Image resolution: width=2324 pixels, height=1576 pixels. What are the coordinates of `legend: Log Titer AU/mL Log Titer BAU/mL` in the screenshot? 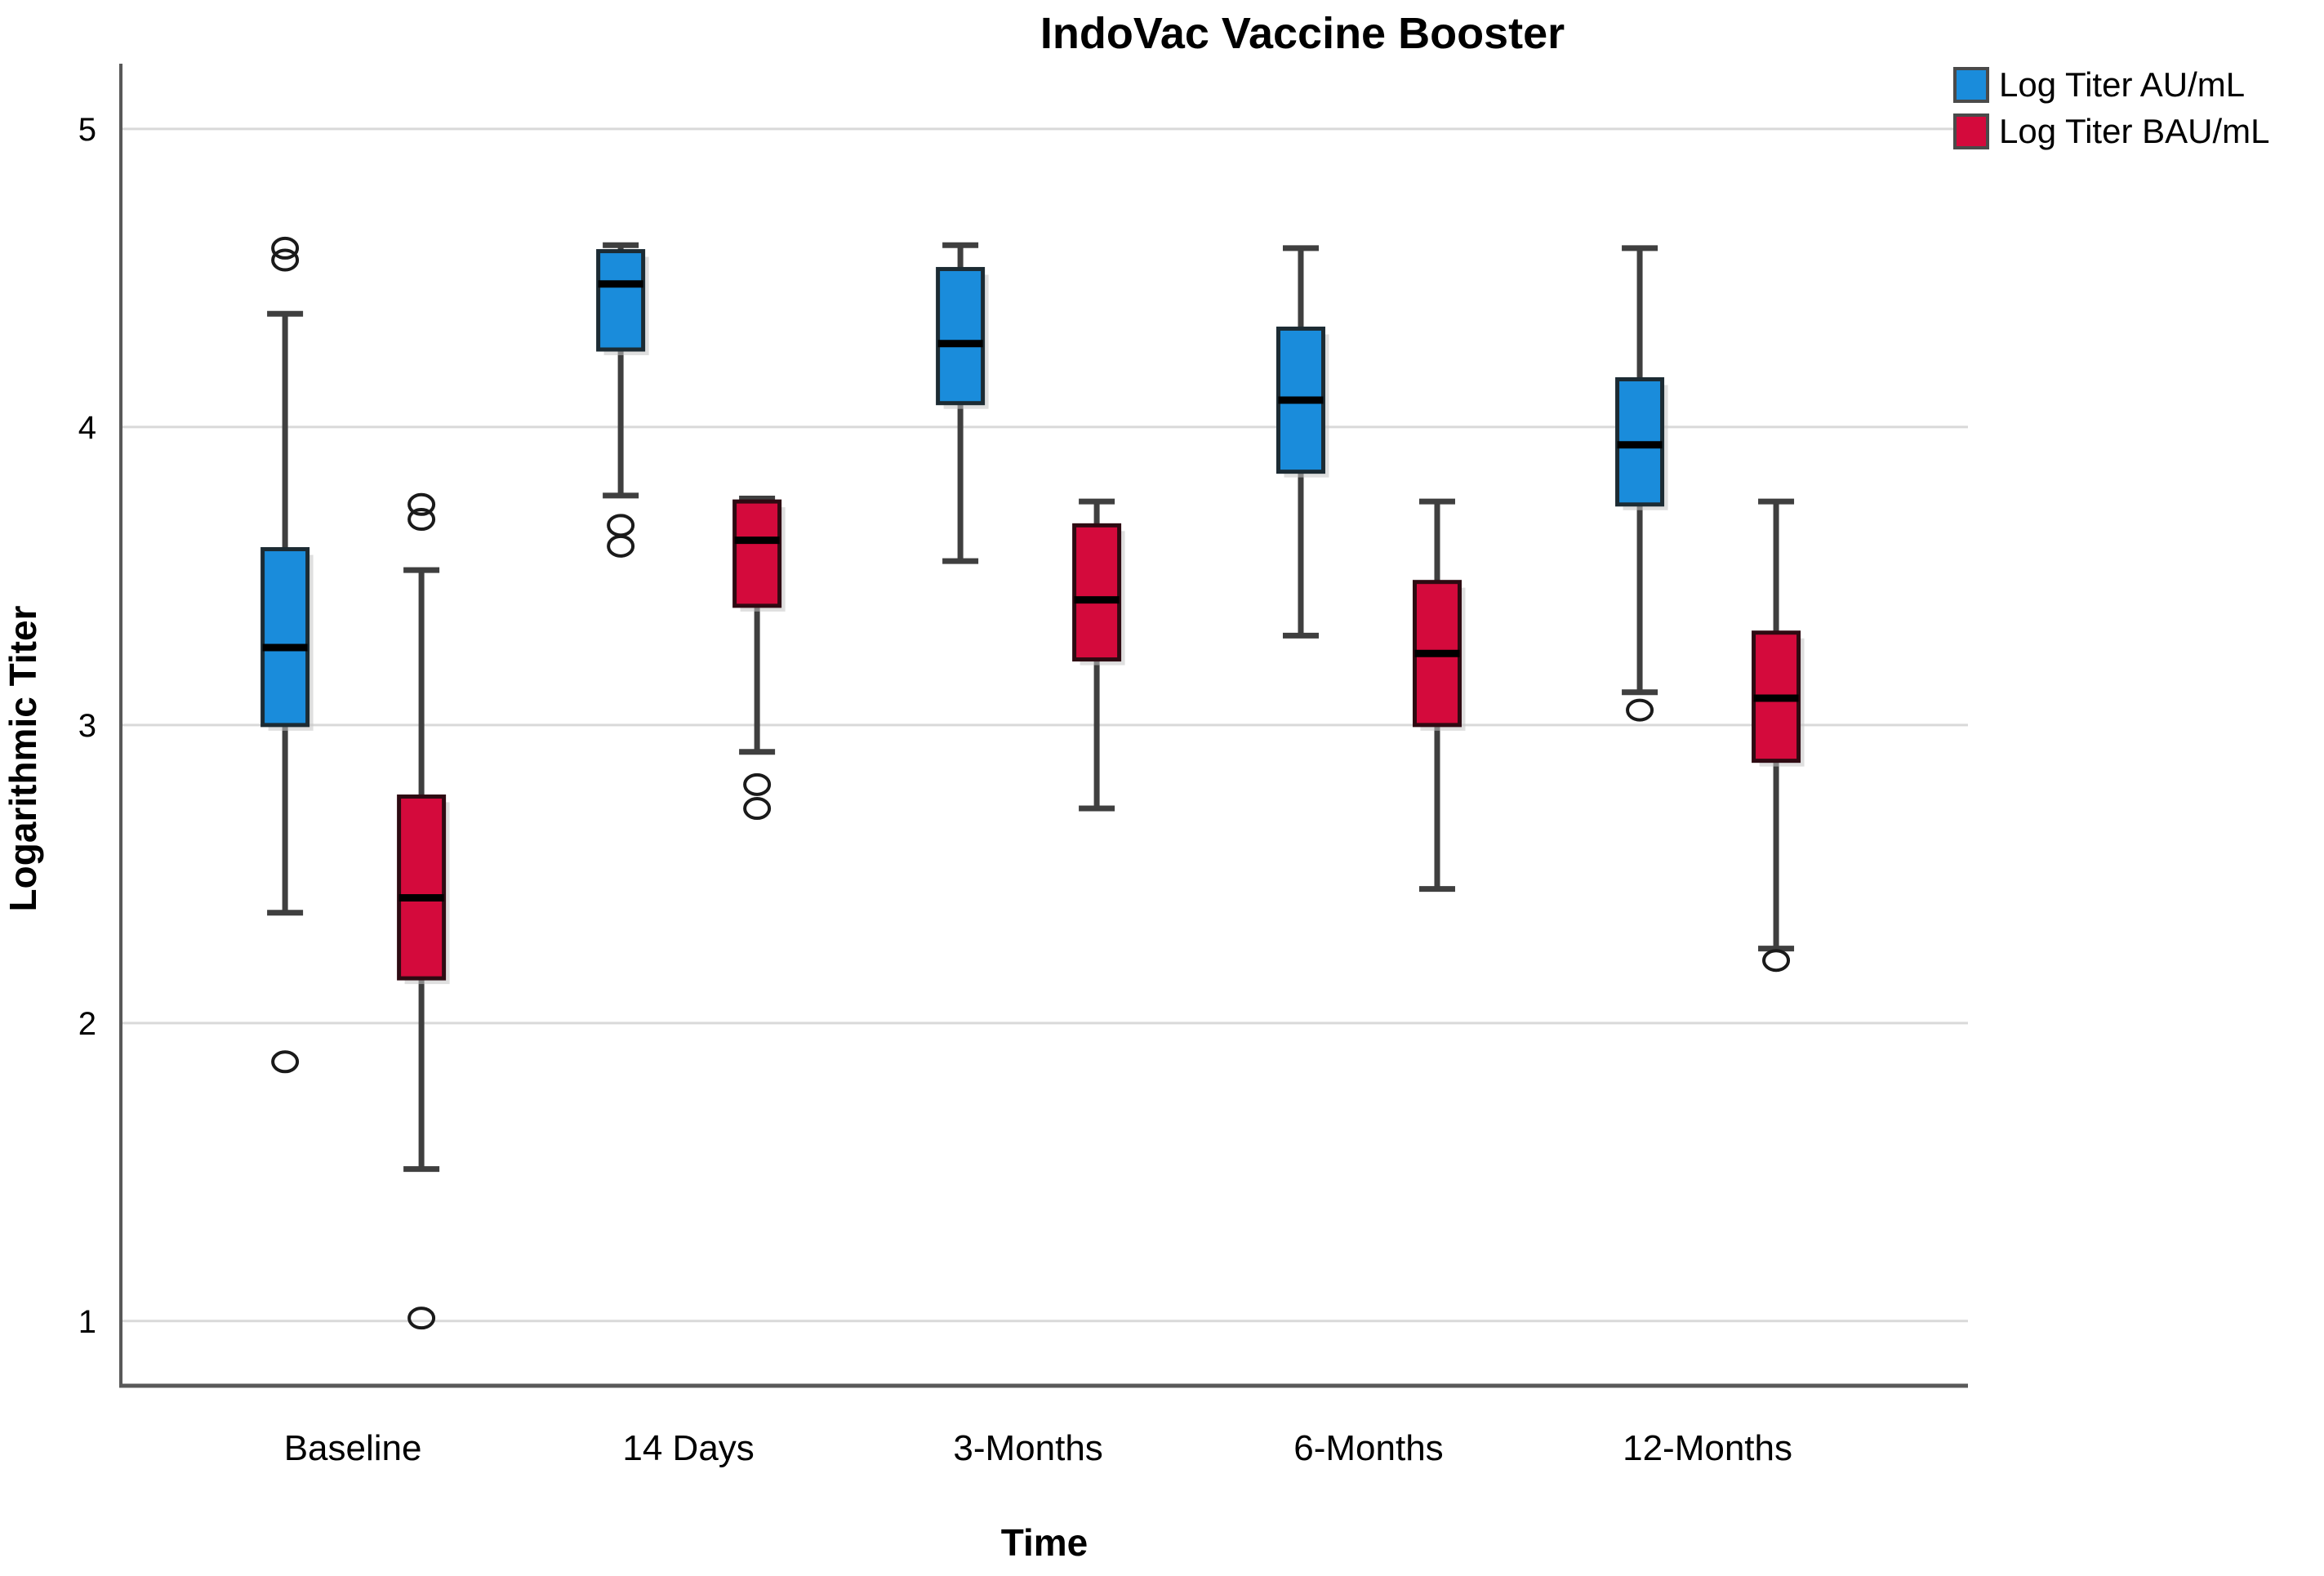 It's located at (2111, 108).